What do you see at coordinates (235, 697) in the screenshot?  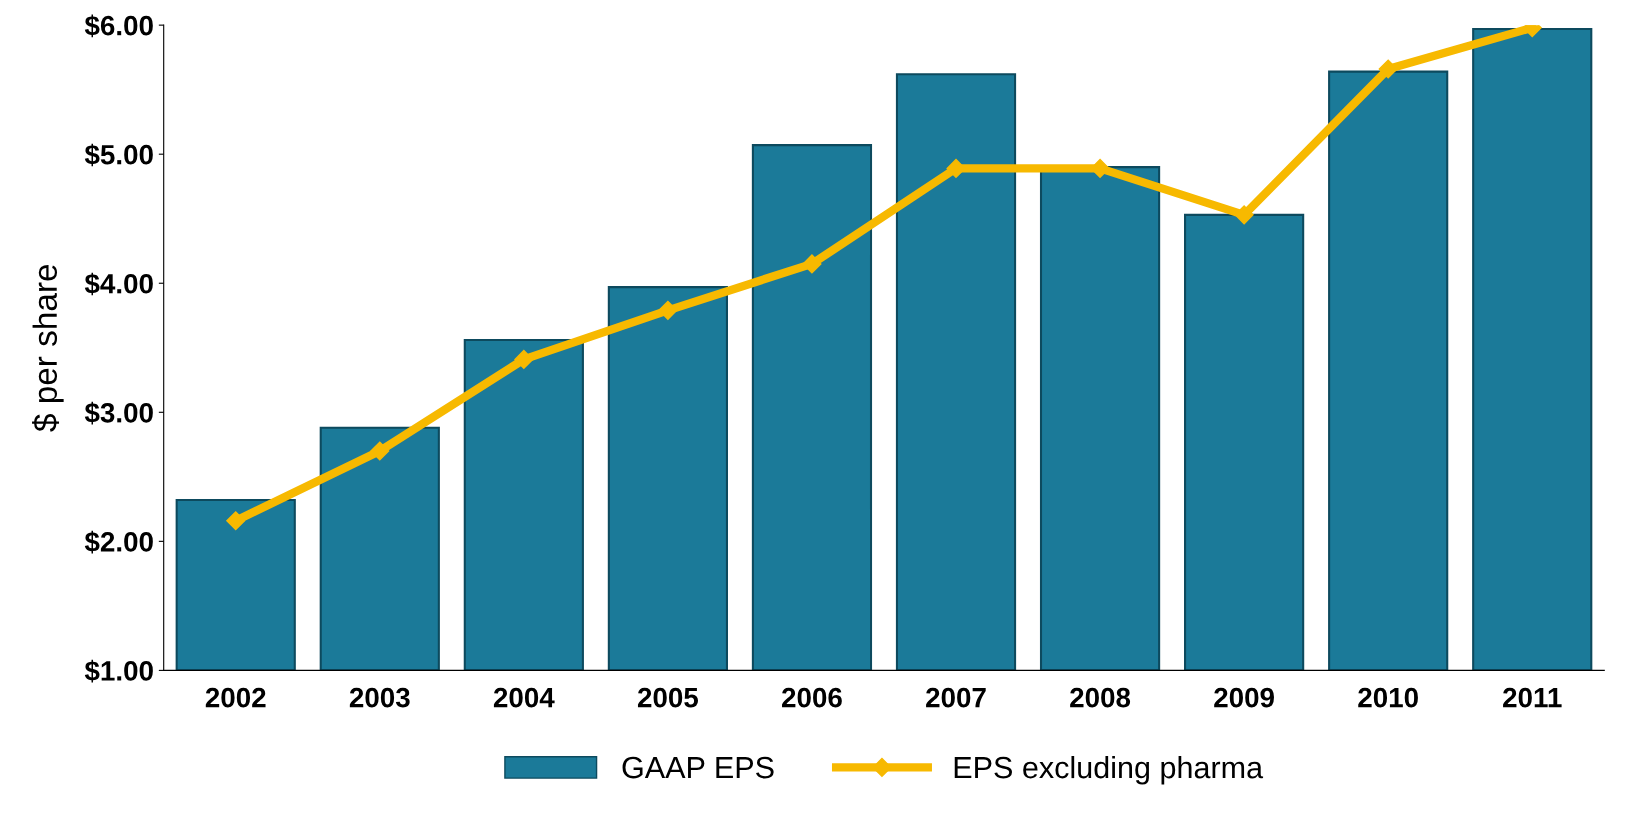 I see `x-tick-label: 2002` at bounding box center [235, 697].